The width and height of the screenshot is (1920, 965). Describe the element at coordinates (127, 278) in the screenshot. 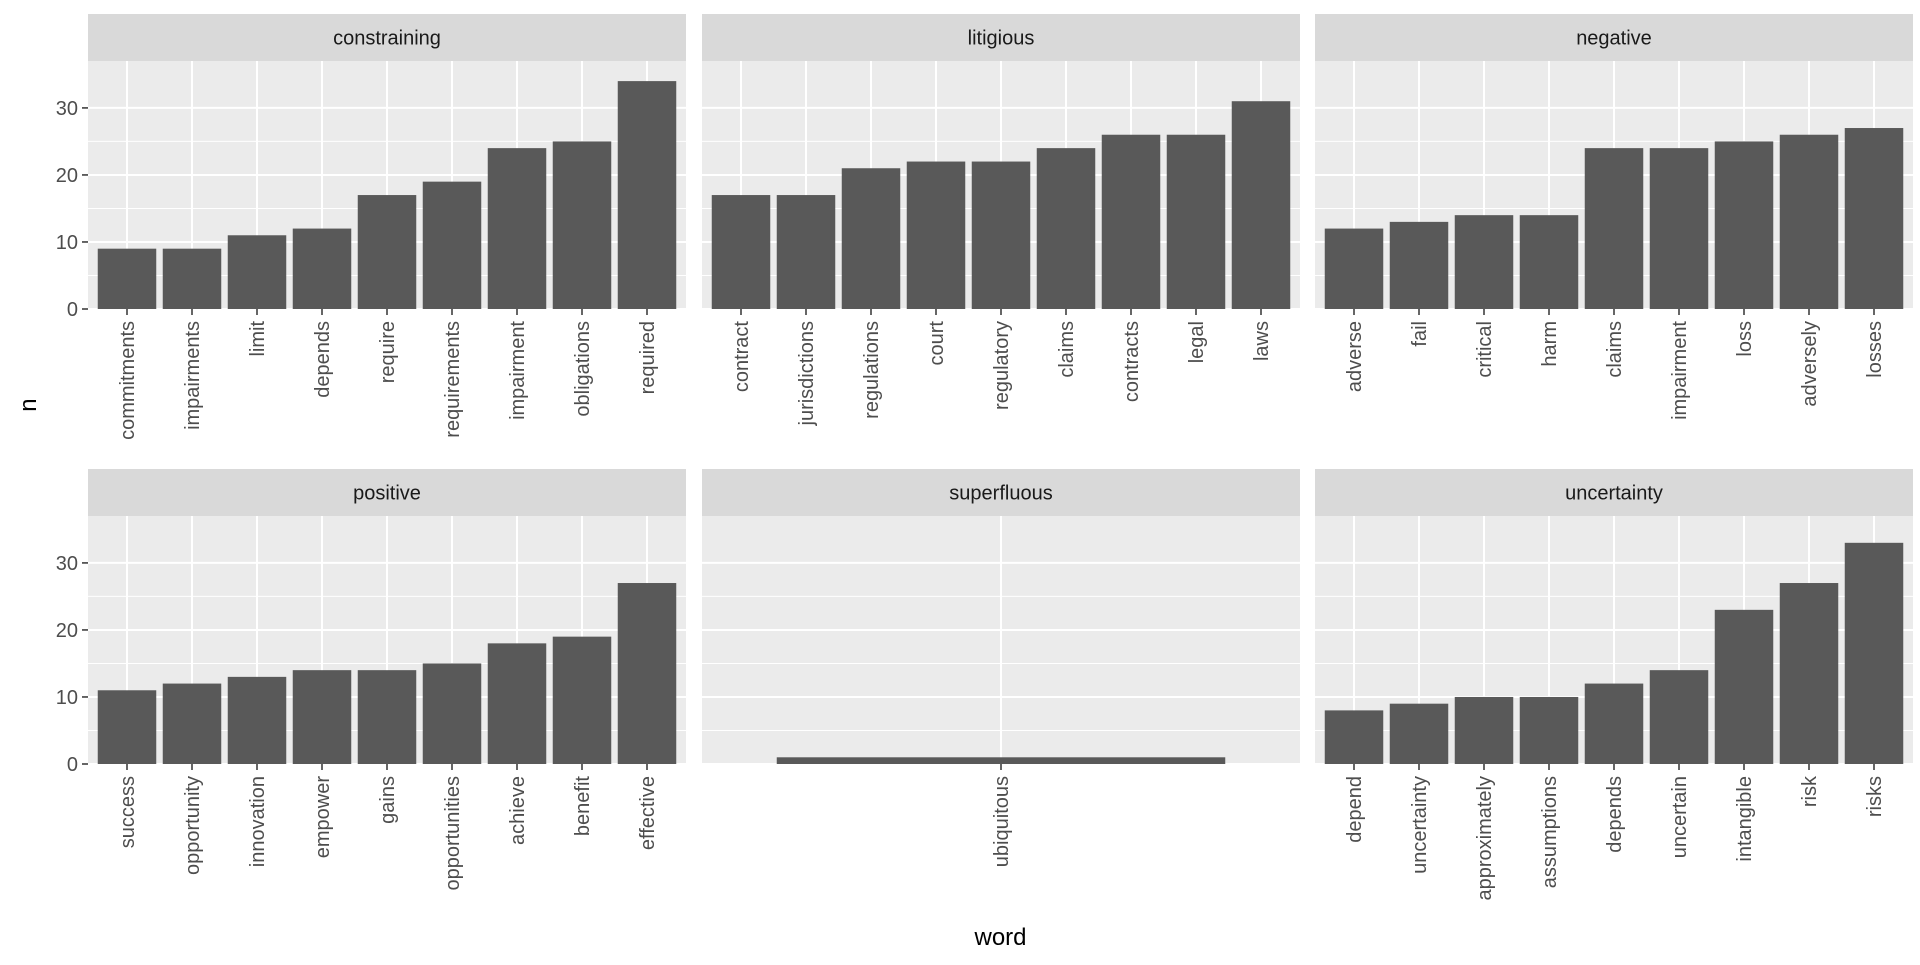

I see `bar-constraining-commitments` at that location.